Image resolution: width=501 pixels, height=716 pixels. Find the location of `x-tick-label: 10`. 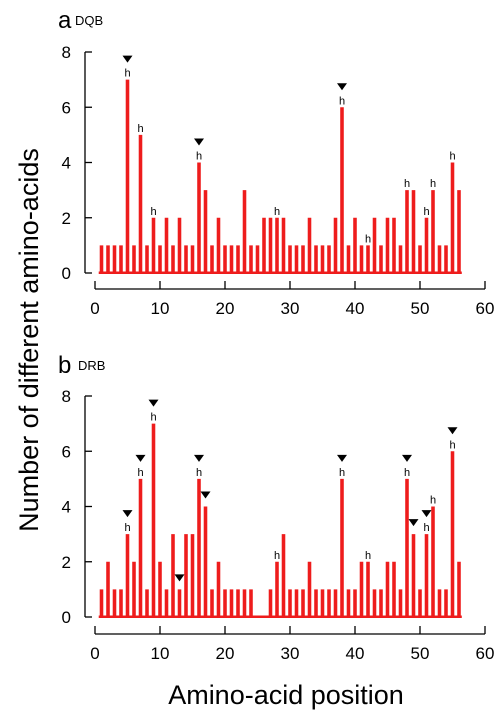

x-tick-label: 10 is located at coordinates (160, 308).